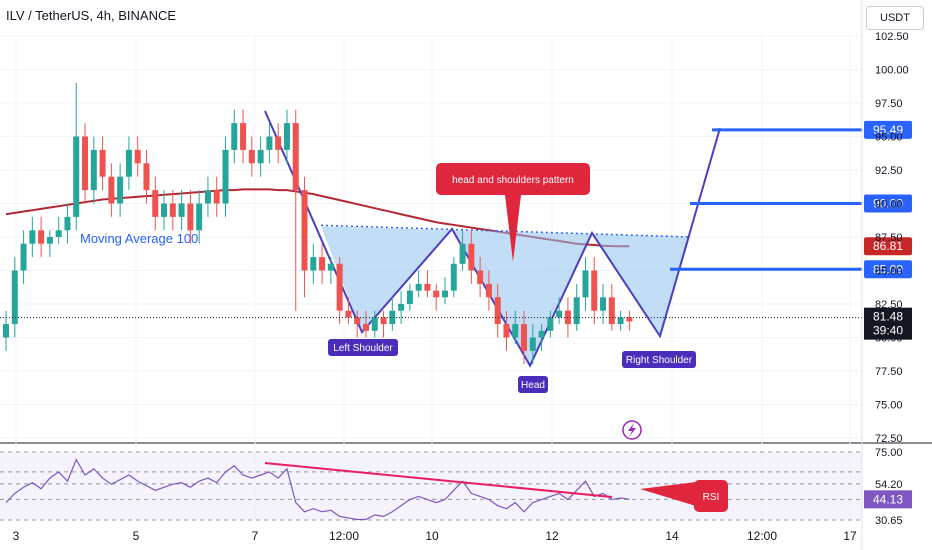 The height and width of the screenshot is (550, 932). I want to click on rsi-callout-pointer, so click(668, 494).